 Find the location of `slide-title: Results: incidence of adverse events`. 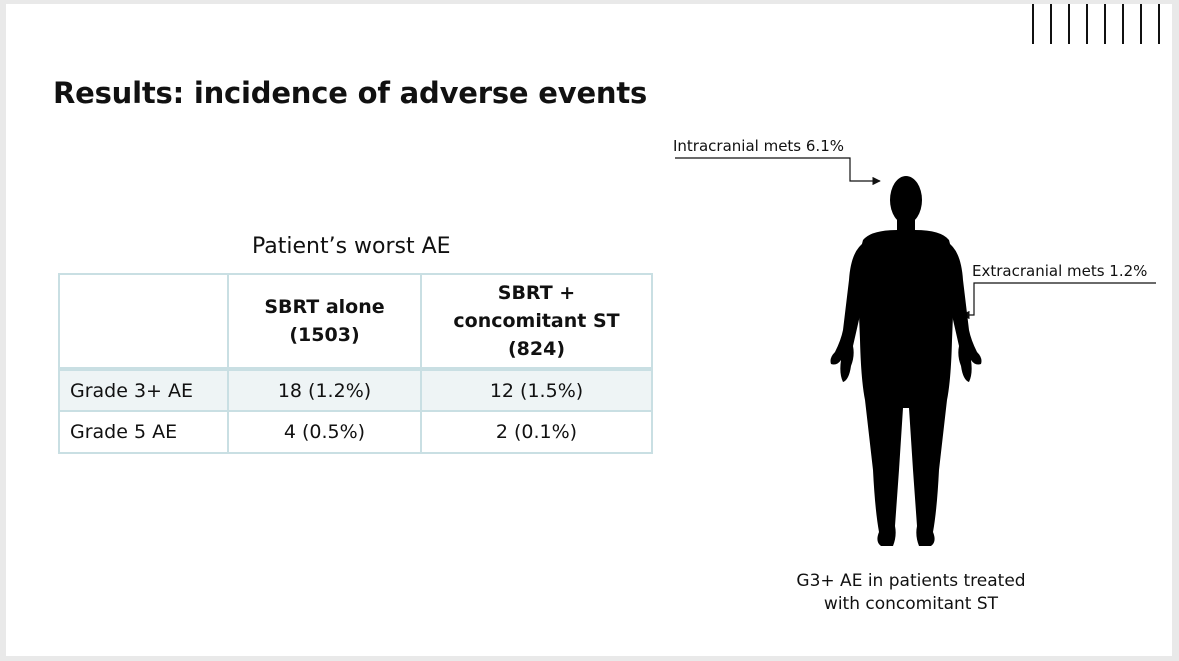

slide-title: Results: incidence of adverse events is located at coordinates (350, 93).